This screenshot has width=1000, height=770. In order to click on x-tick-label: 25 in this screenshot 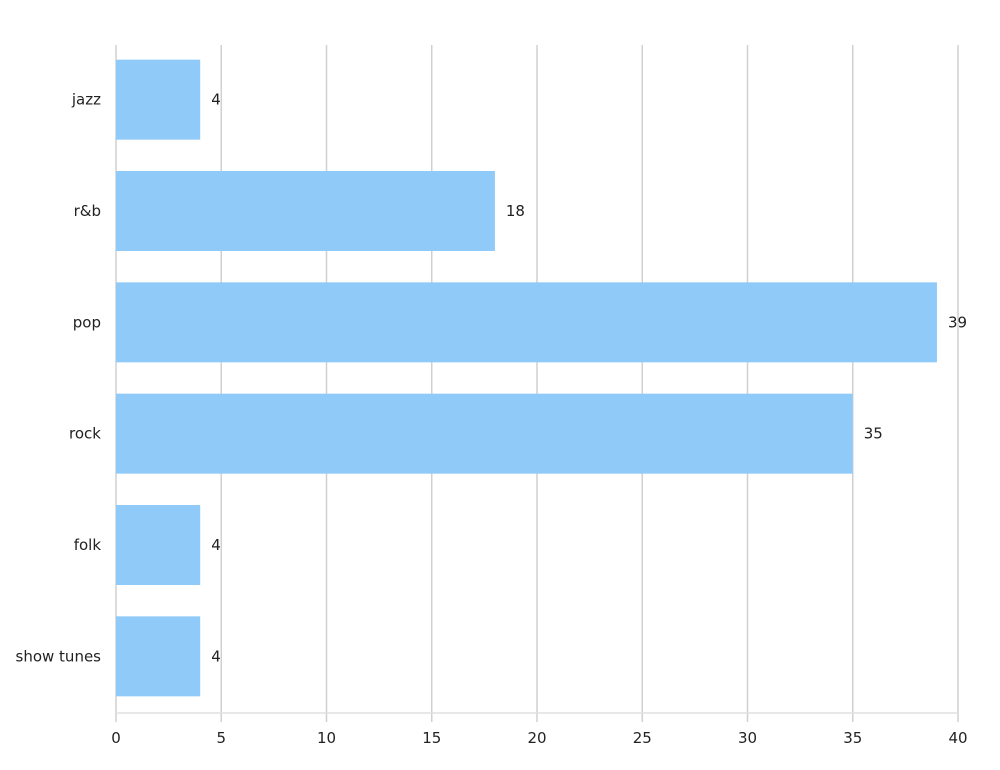, I will do `click(642, 738)`.